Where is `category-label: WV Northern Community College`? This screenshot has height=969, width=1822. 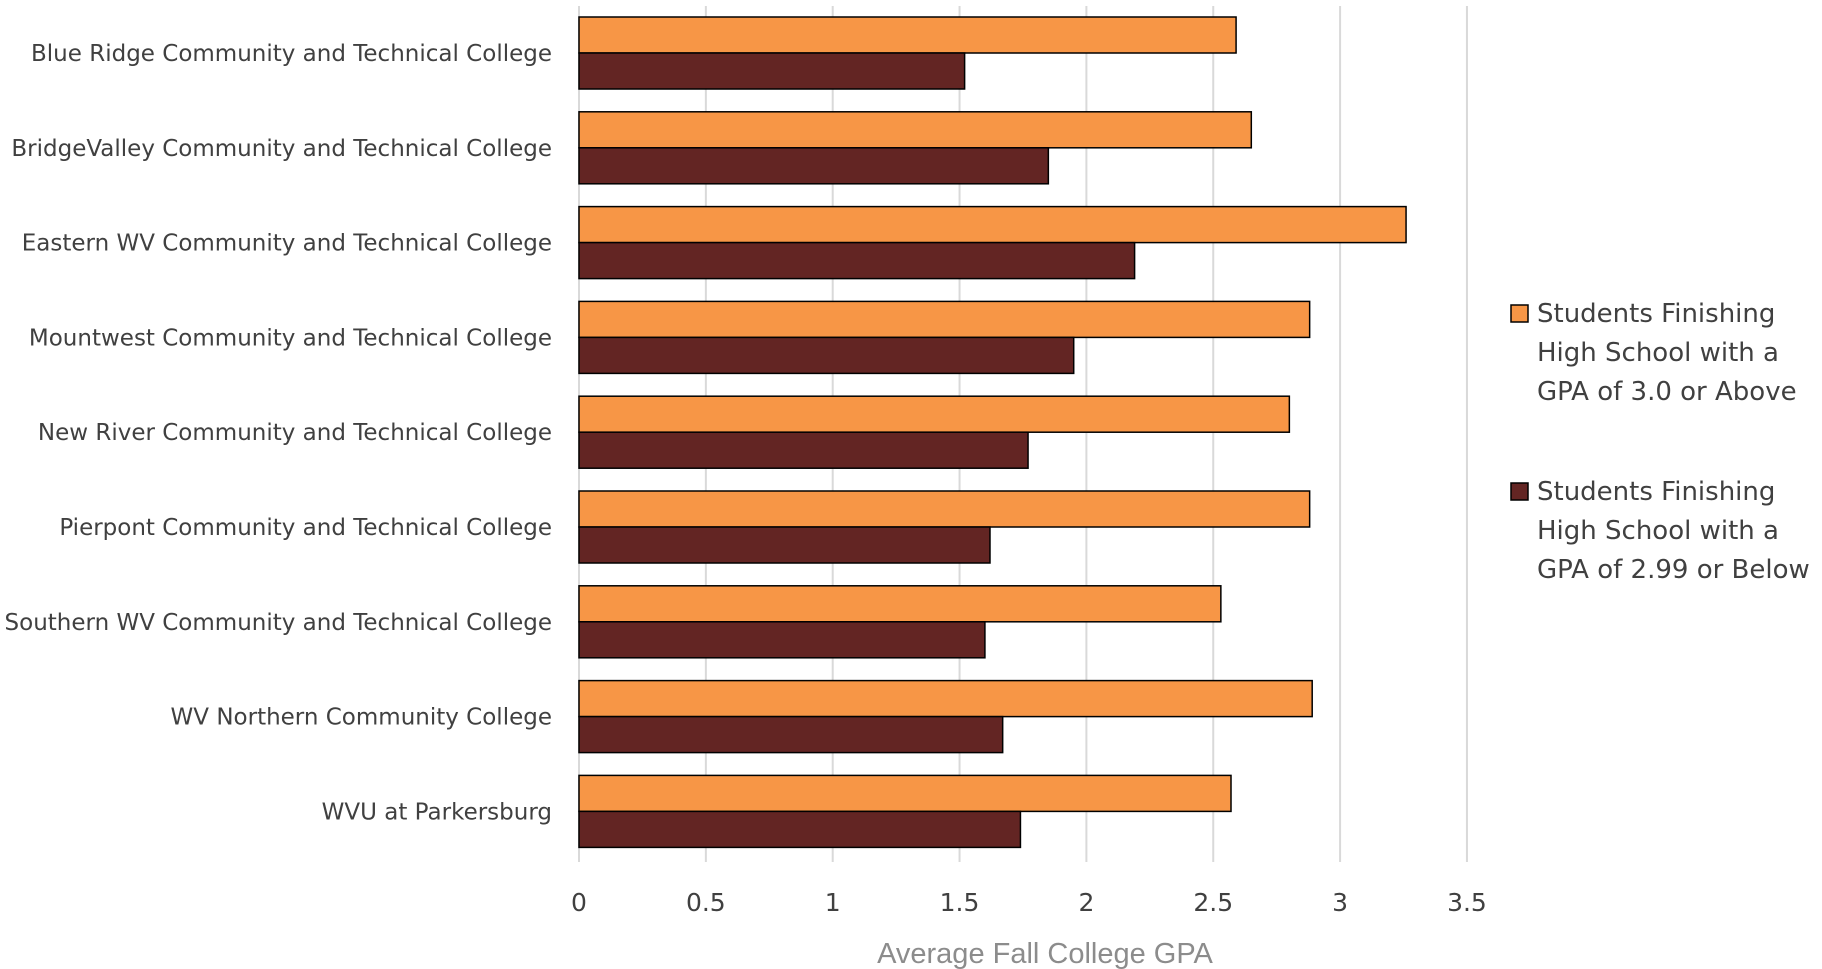
category-label: WV Northern Community College is located at coordinates (361, 718).